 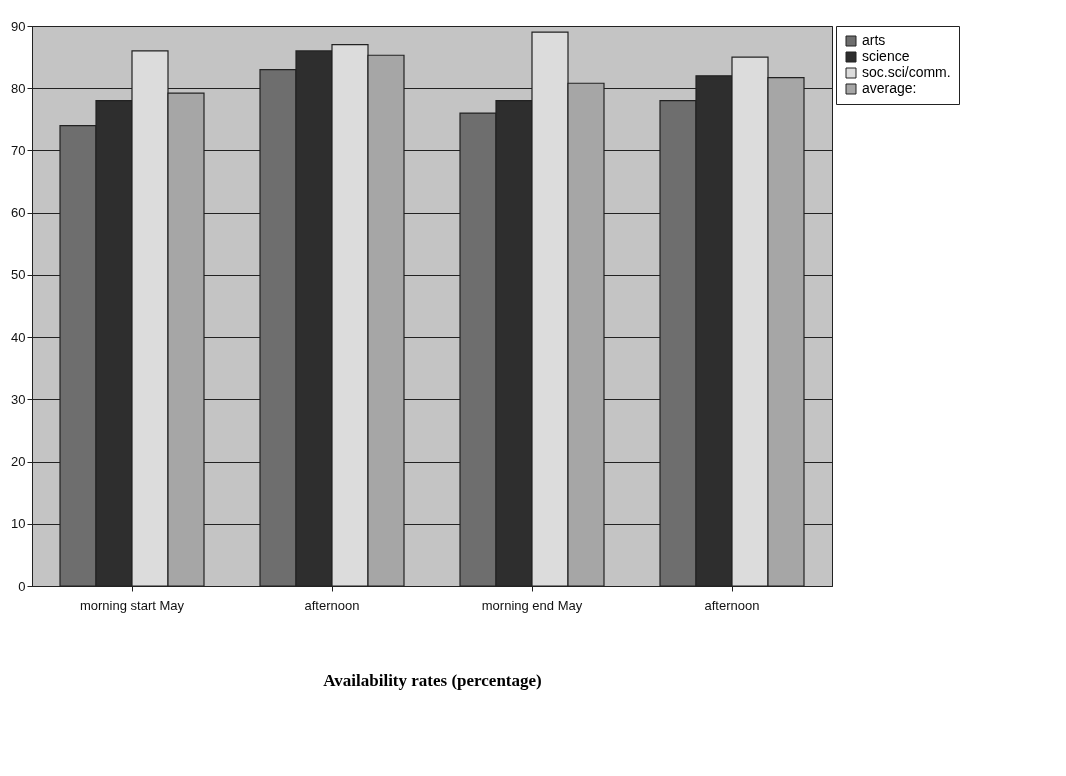 What do you see at coordinates (432, 680) in the screenshot?
I see `x-axis-title: Availability rates (percentage)` at bounding box center [432, 680].